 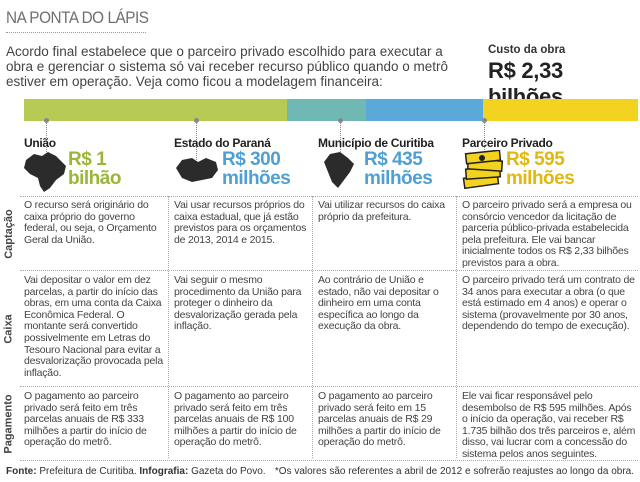 I want to click on row-label-pagamento: Pagamento, so click(x=9, y=424).